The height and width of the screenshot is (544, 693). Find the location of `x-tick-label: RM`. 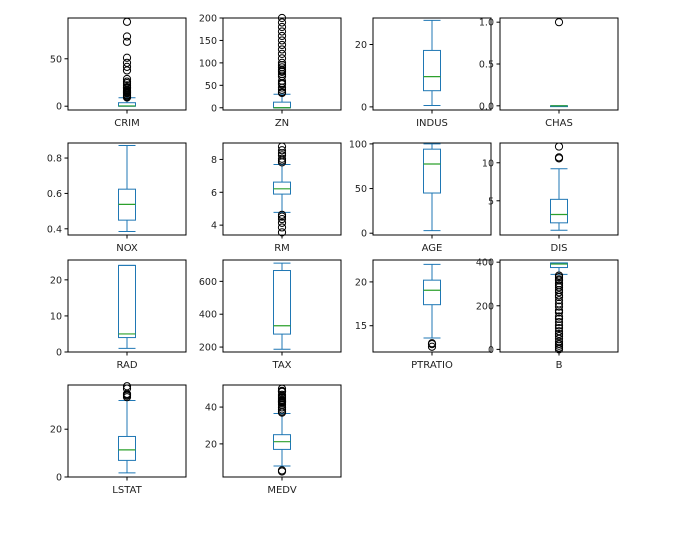

x-tick-label: RM is located at coordinates (282, 248).